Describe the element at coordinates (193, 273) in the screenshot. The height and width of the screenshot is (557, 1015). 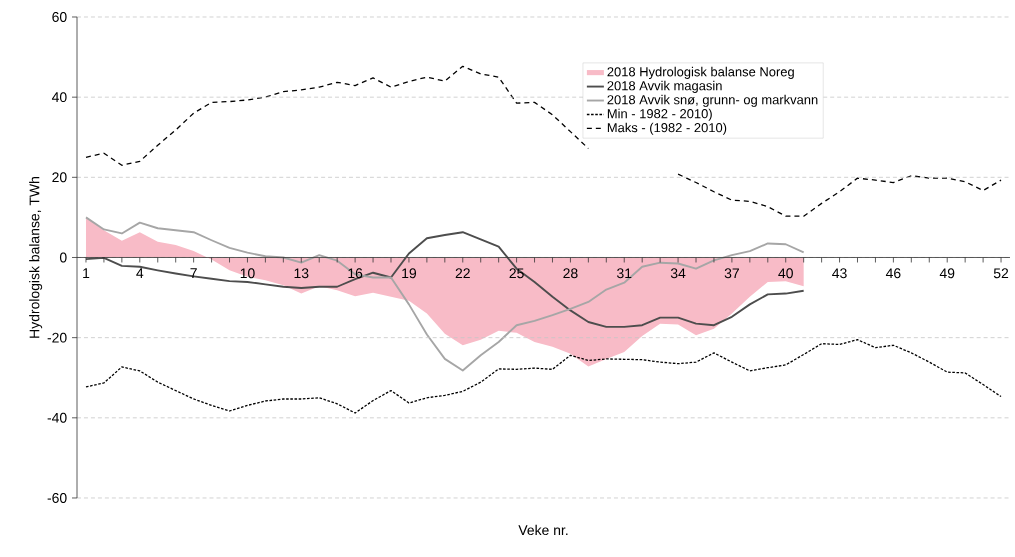
I see `x-tick-label: 7` at that location.